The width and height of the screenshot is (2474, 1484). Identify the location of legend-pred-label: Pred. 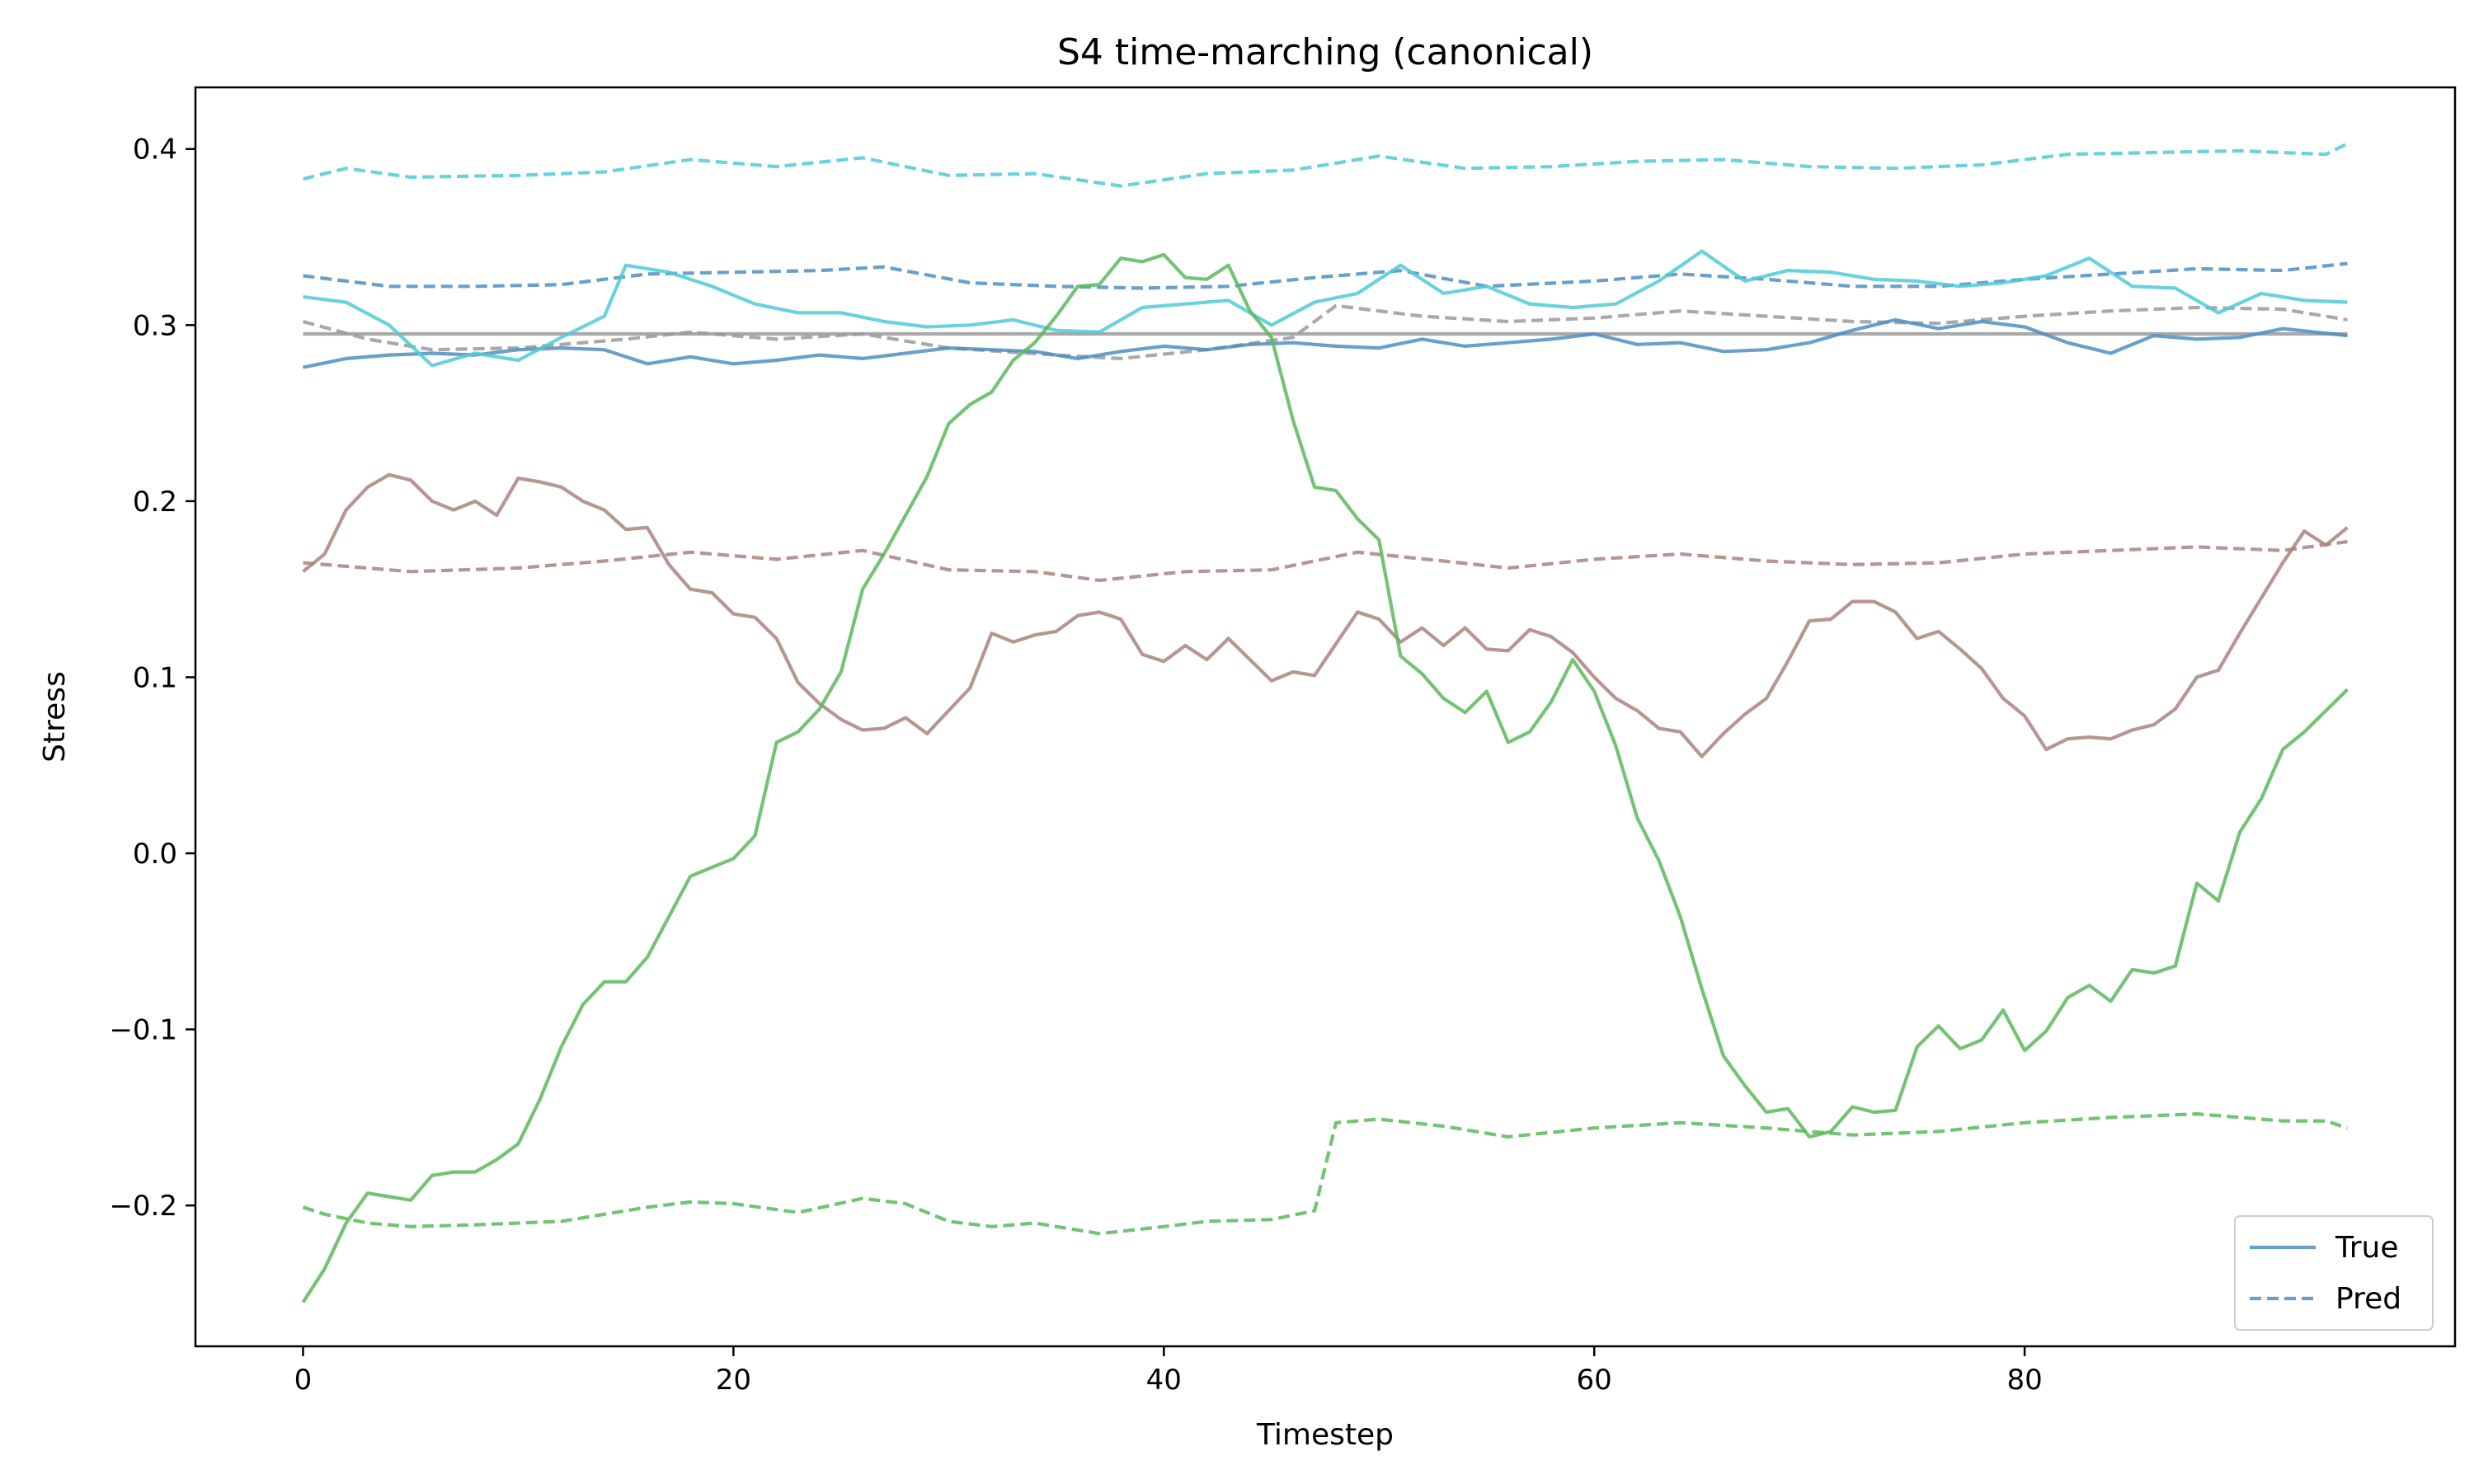
(2368, 1299).